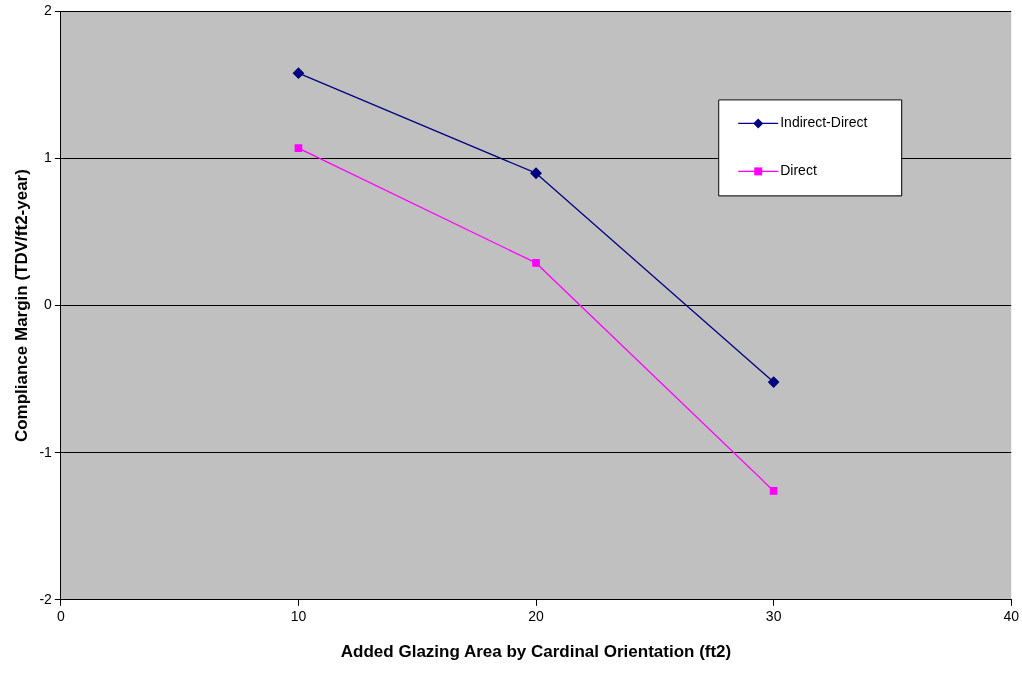 This screenshot has width=1022, height=673. I want to click on x-tick-label: 10, so click(298, 616).